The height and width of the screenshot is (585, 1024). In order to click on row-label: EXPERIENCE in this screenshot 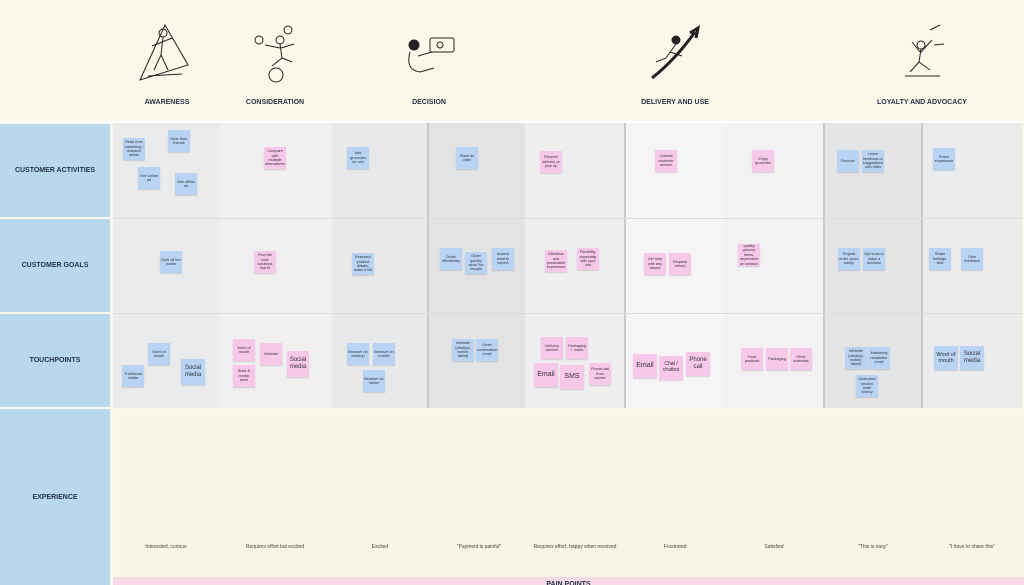, I will do `click(55, 497)`.